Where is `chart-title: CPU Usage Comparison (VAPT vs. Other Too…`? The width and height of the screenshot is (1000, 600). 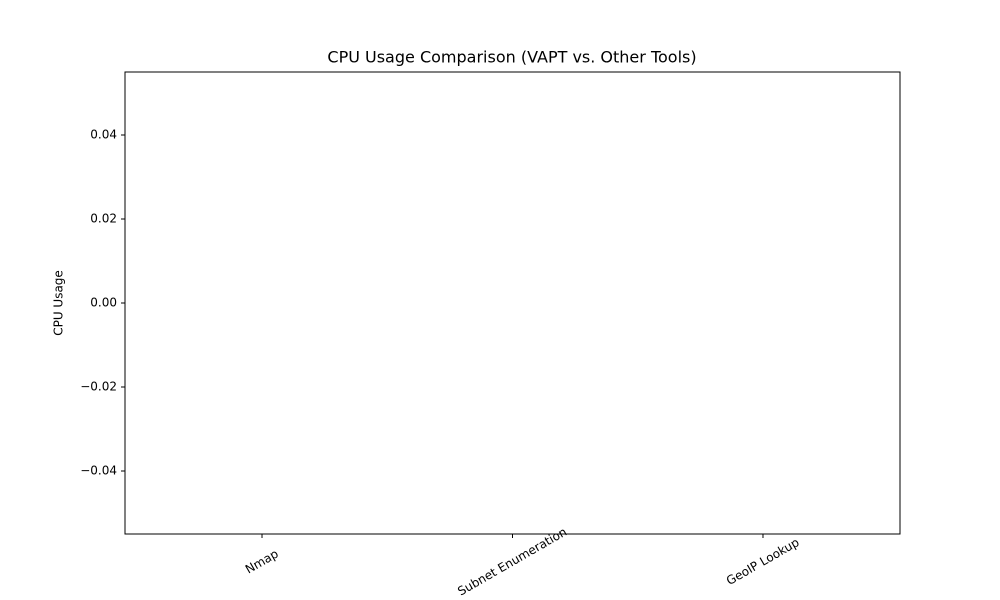 chart-title: CPU Usage Comparison (VAPT vs. Other Too… is located at coordinates (511, 57).